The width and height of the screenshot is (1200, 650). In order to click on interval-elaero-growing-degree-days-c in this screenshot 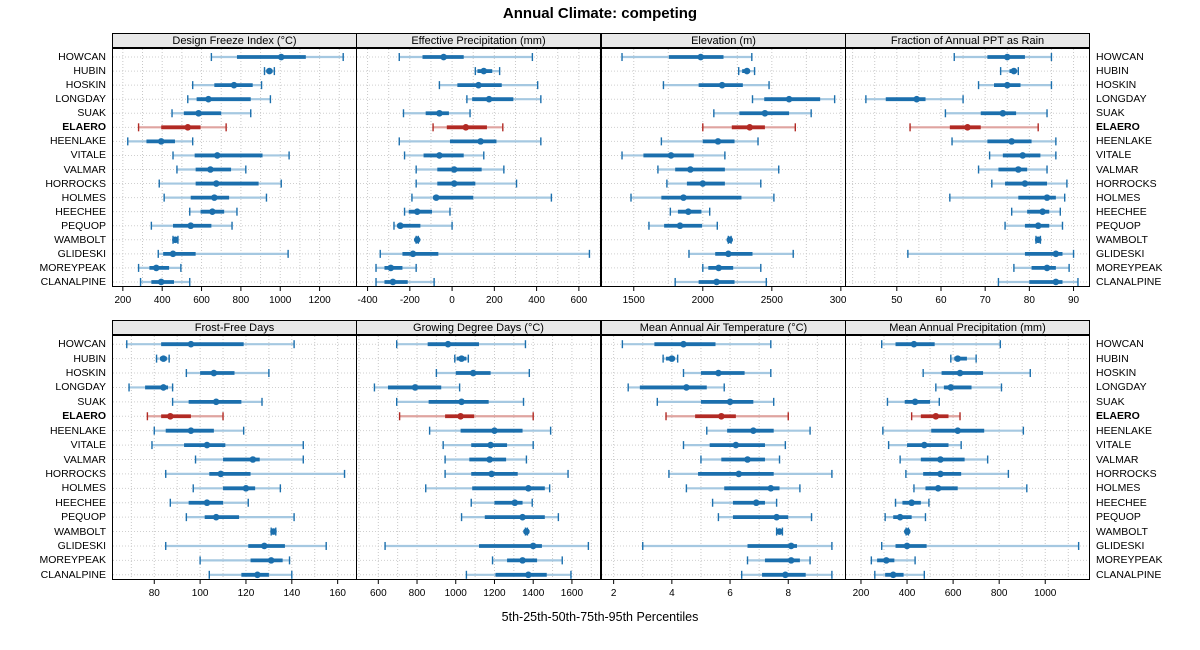, I will do `click(466, 416)`.